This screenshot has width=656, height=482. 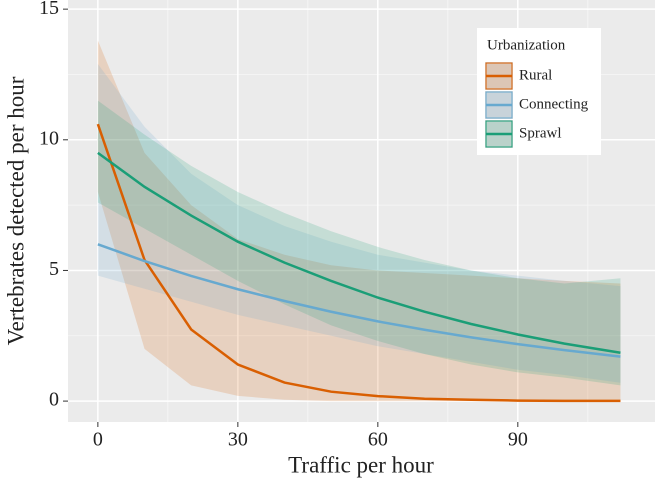 What do you see at coordinates (361, 464) in the screenshot?
I see `x-axis-title: Traffic per hour` at bounding box center [361, 464].